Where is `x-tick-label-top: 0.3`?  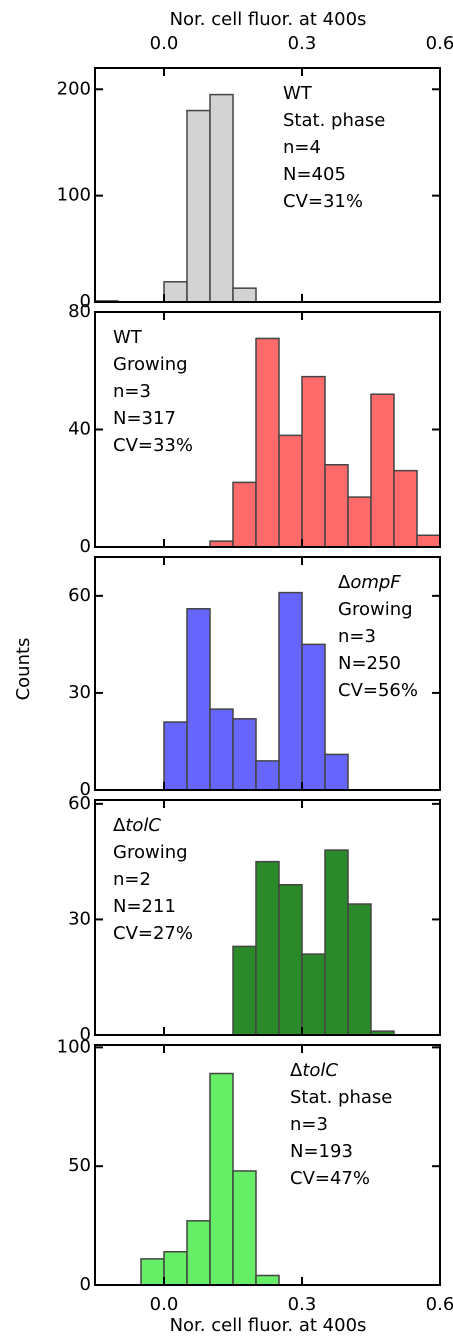
x-tick-label-top: 0.3 is located at coordinates (302, 43).